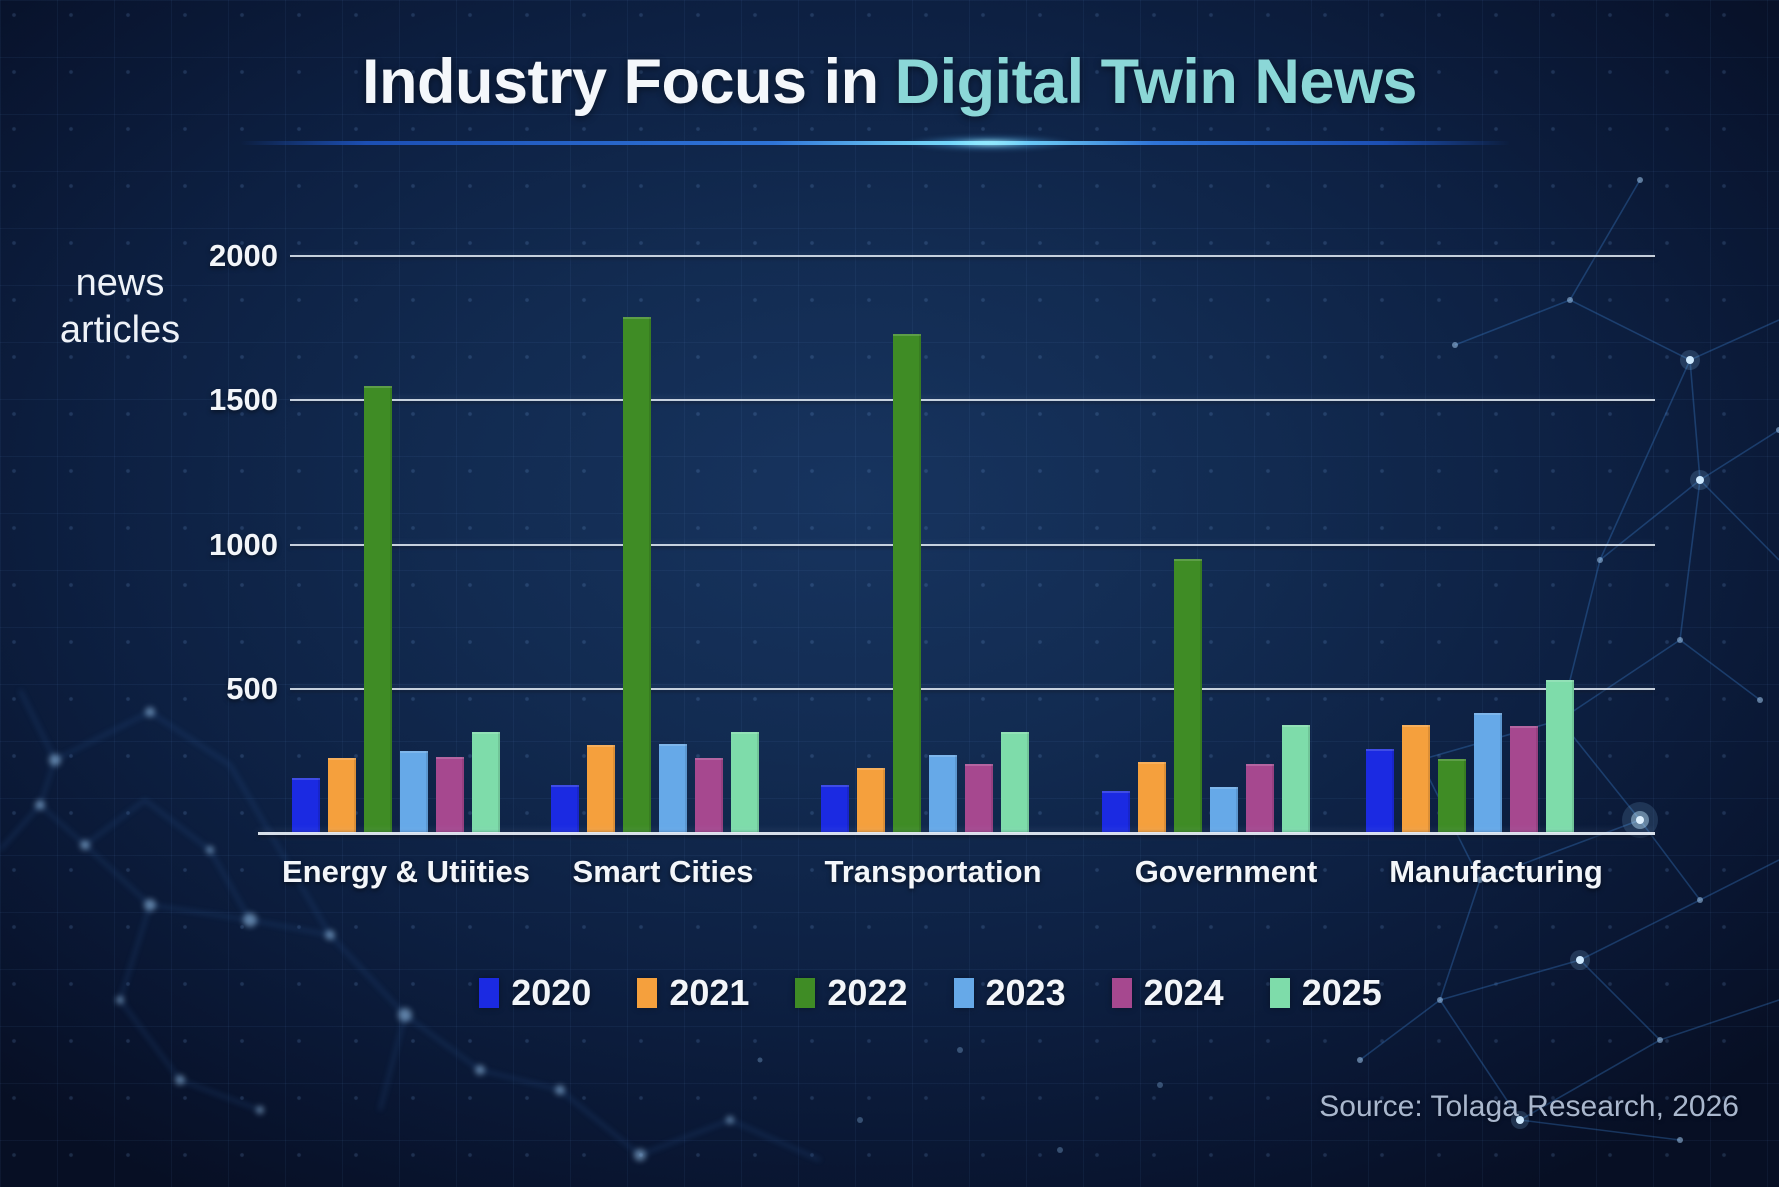 This screenshot has height=1187, width=1779. What do you see at coordinates (1416, 779) in the screenshot?
I see `bar-2021-manufacturing` at bounding box center [1416, 779].